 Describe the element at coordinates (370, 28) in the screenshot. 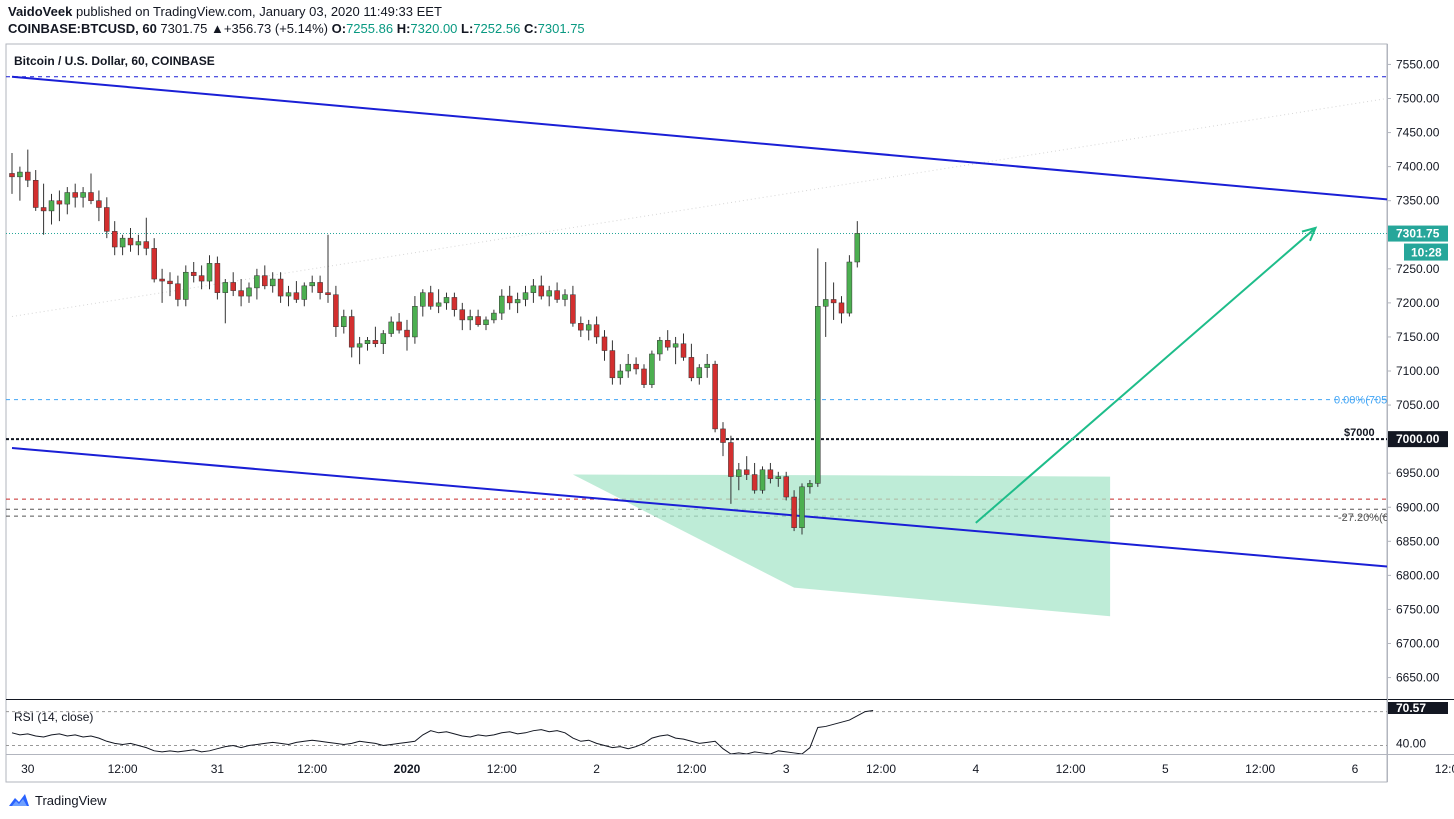

I see `open-value: 7255.86` at that location.